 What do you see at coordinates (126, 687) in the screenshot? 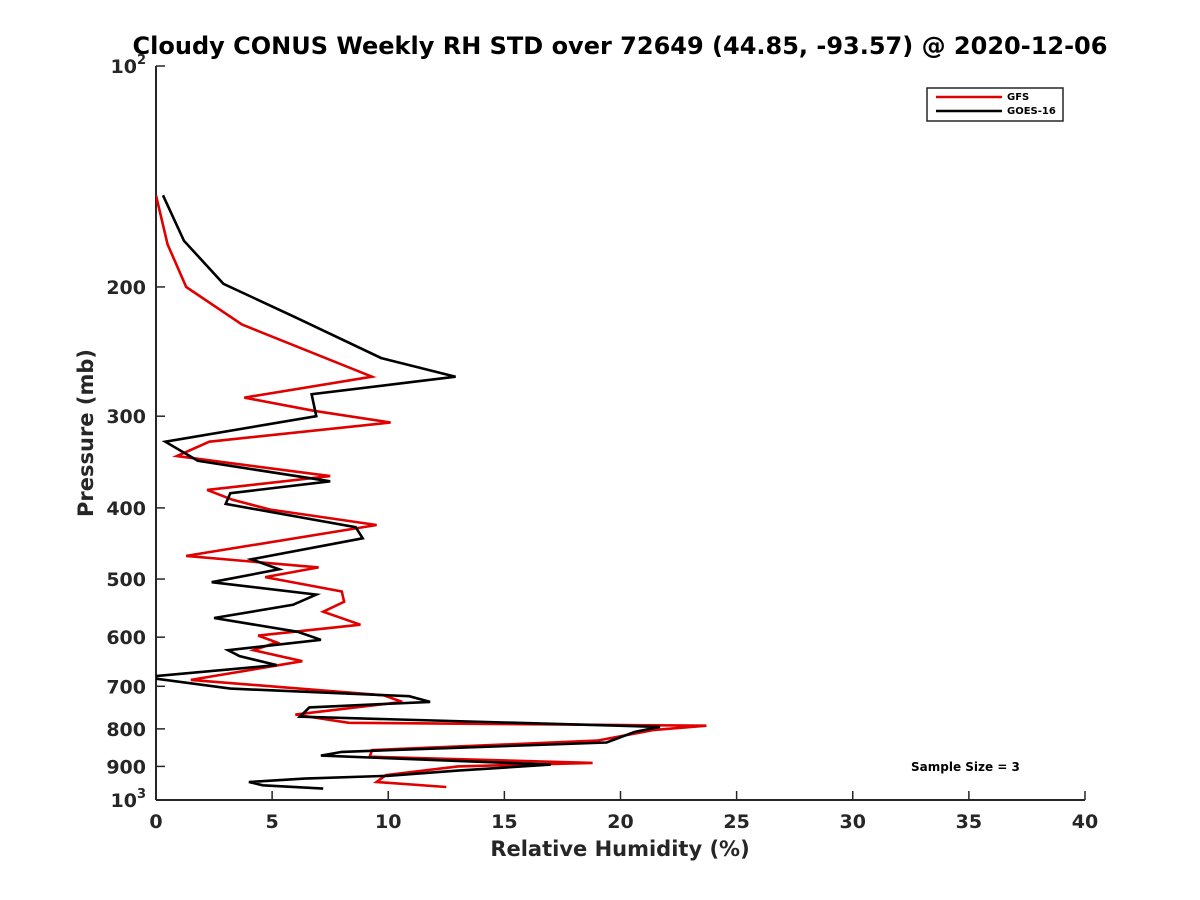
I see `y-tick-label: 700` at bounding box center [126, 687].